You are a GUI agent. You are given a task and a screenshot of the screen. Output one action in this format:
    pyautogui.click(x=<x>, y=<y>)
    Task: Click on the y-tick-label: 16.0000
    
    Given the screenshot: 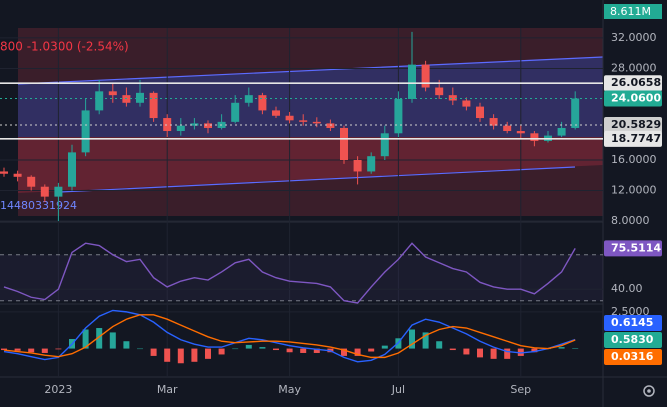 What is the action you would take?
    pyautogui.click(x=634, y=159)
    